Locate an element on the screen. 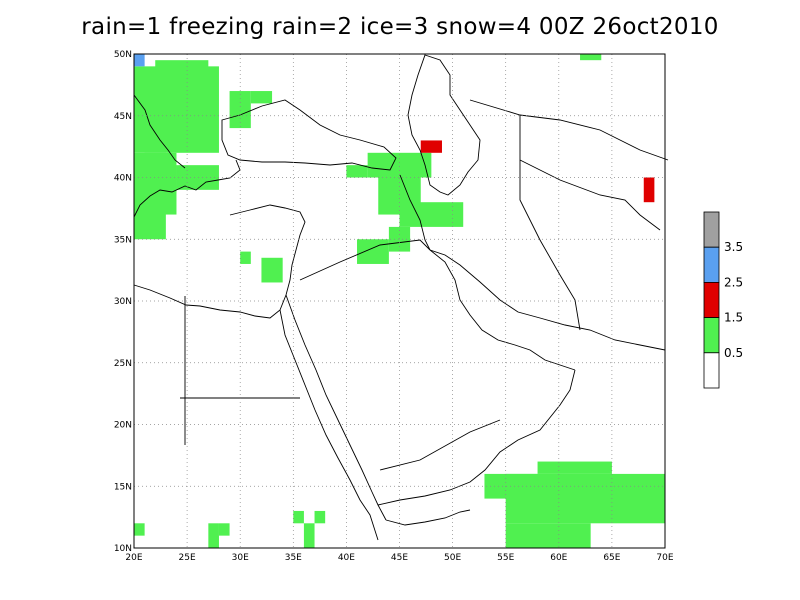  lon-label: 30E is located at coordinates (240, 558).